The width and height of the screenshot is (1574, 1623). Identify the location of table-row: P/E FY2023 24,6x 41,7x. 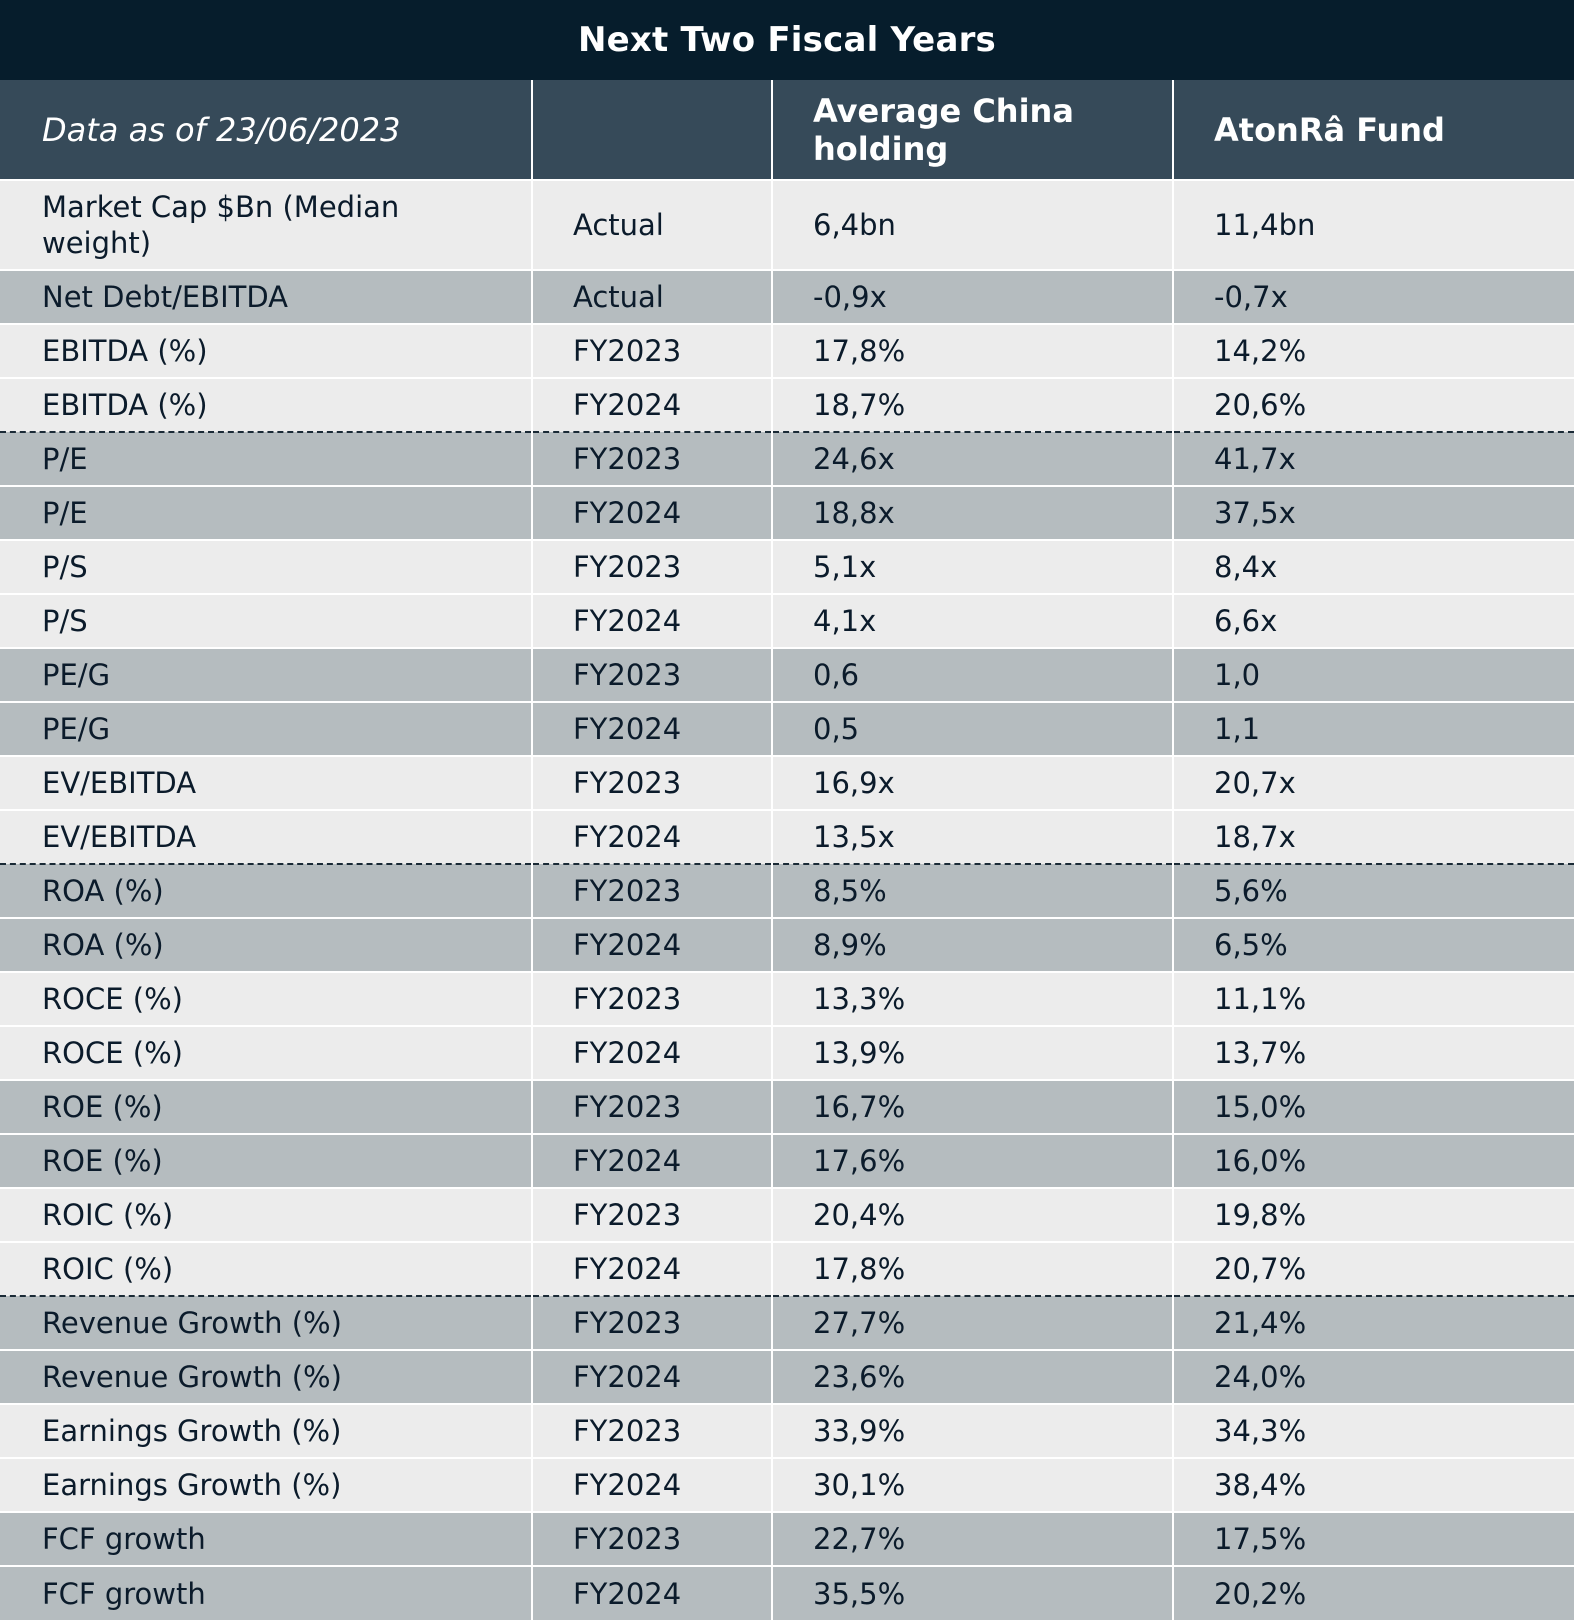
(787, 458).